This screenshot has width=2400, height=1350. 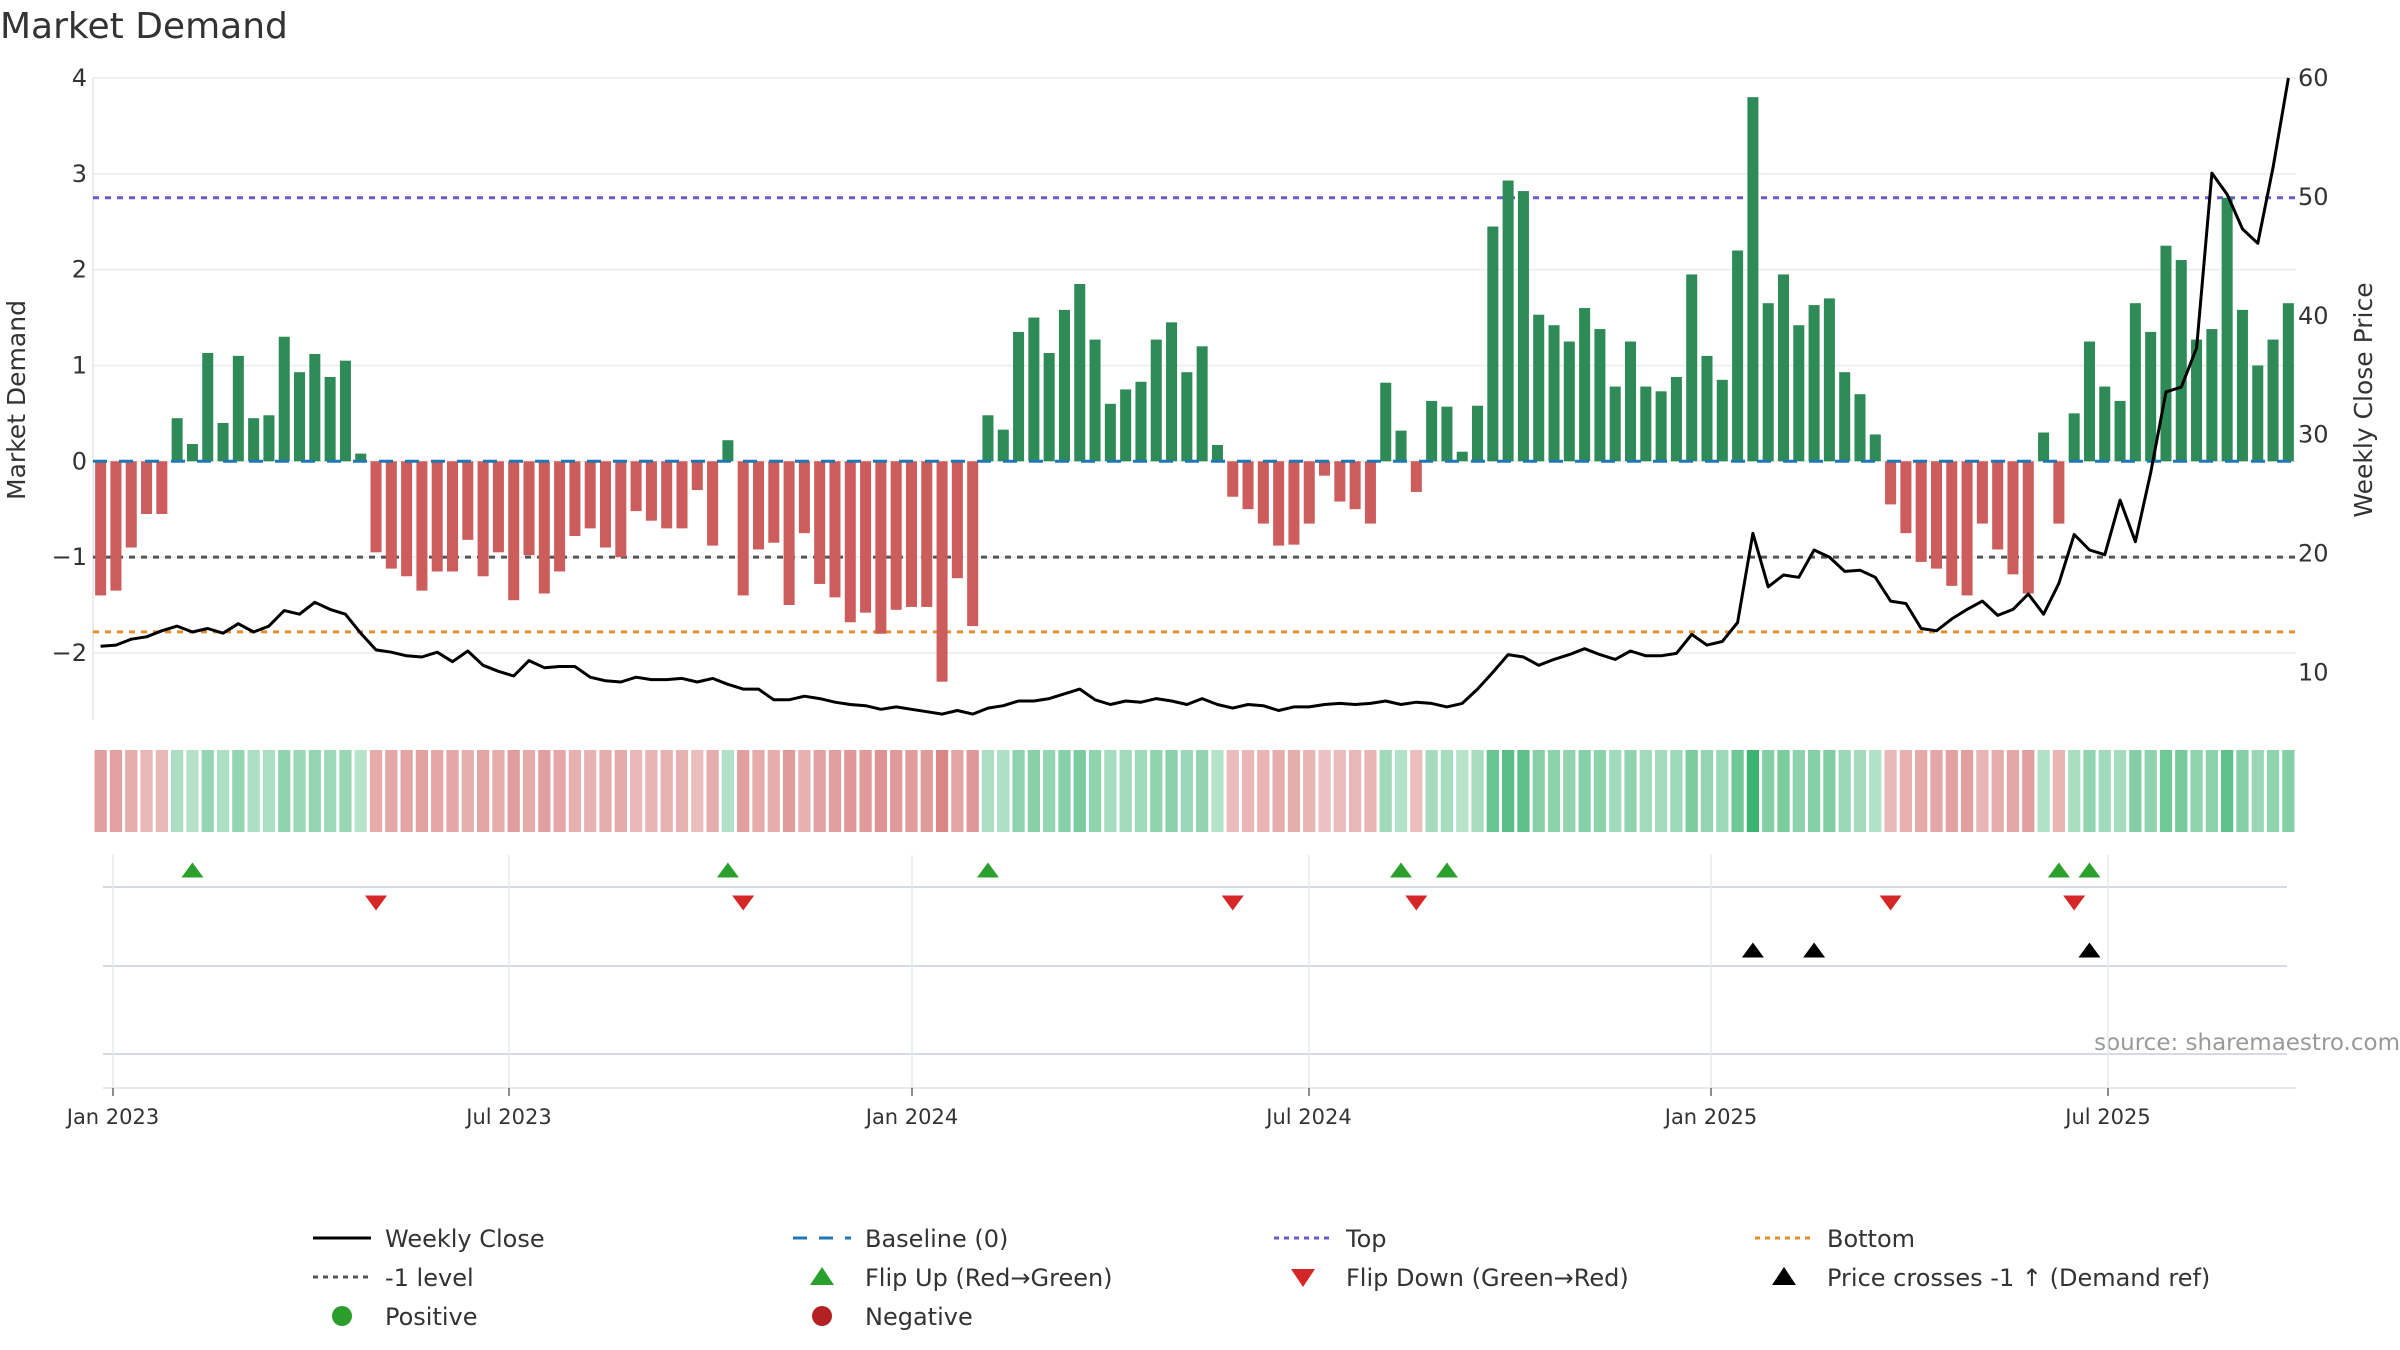 I want to click on y2-tick-label: 10, so click(x=2313, y=672).